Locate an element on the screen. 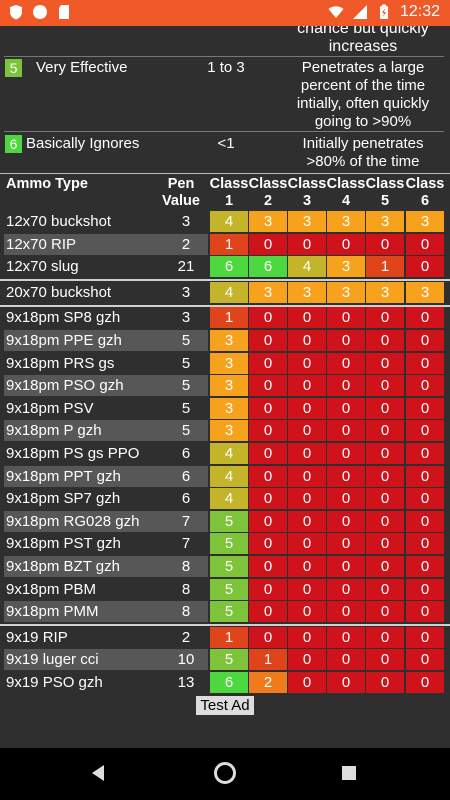 The height and width of the screenshot is (800, 450). table-row: 9x18pm BZT gzh 8 5 0 0 0 0 0 is located at coordinates (225, 567).